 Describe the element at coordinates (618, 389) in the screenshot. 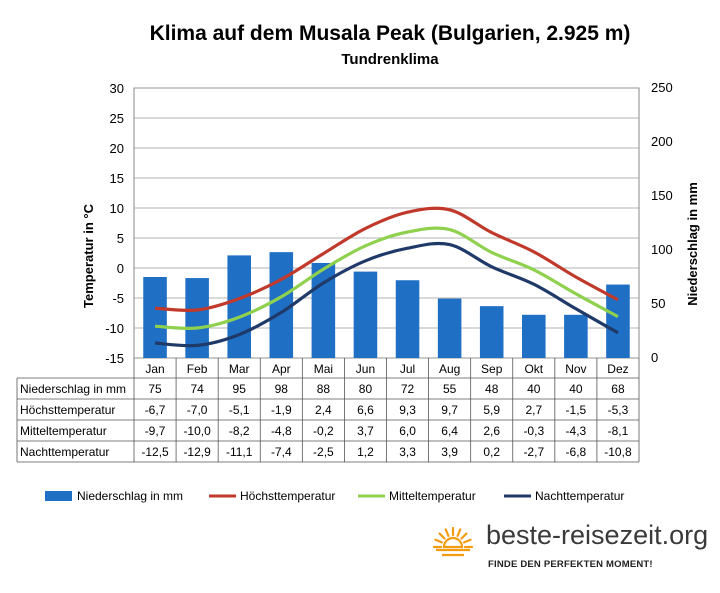

I see `table-cell: 68` at that location.